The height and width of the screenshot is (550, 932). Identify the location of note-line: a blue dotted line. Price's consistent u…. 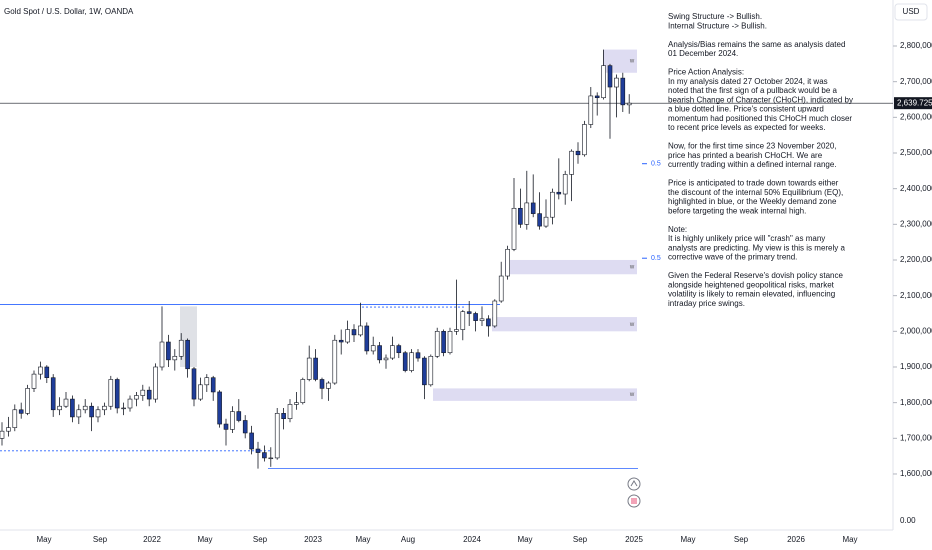
(746, 109).